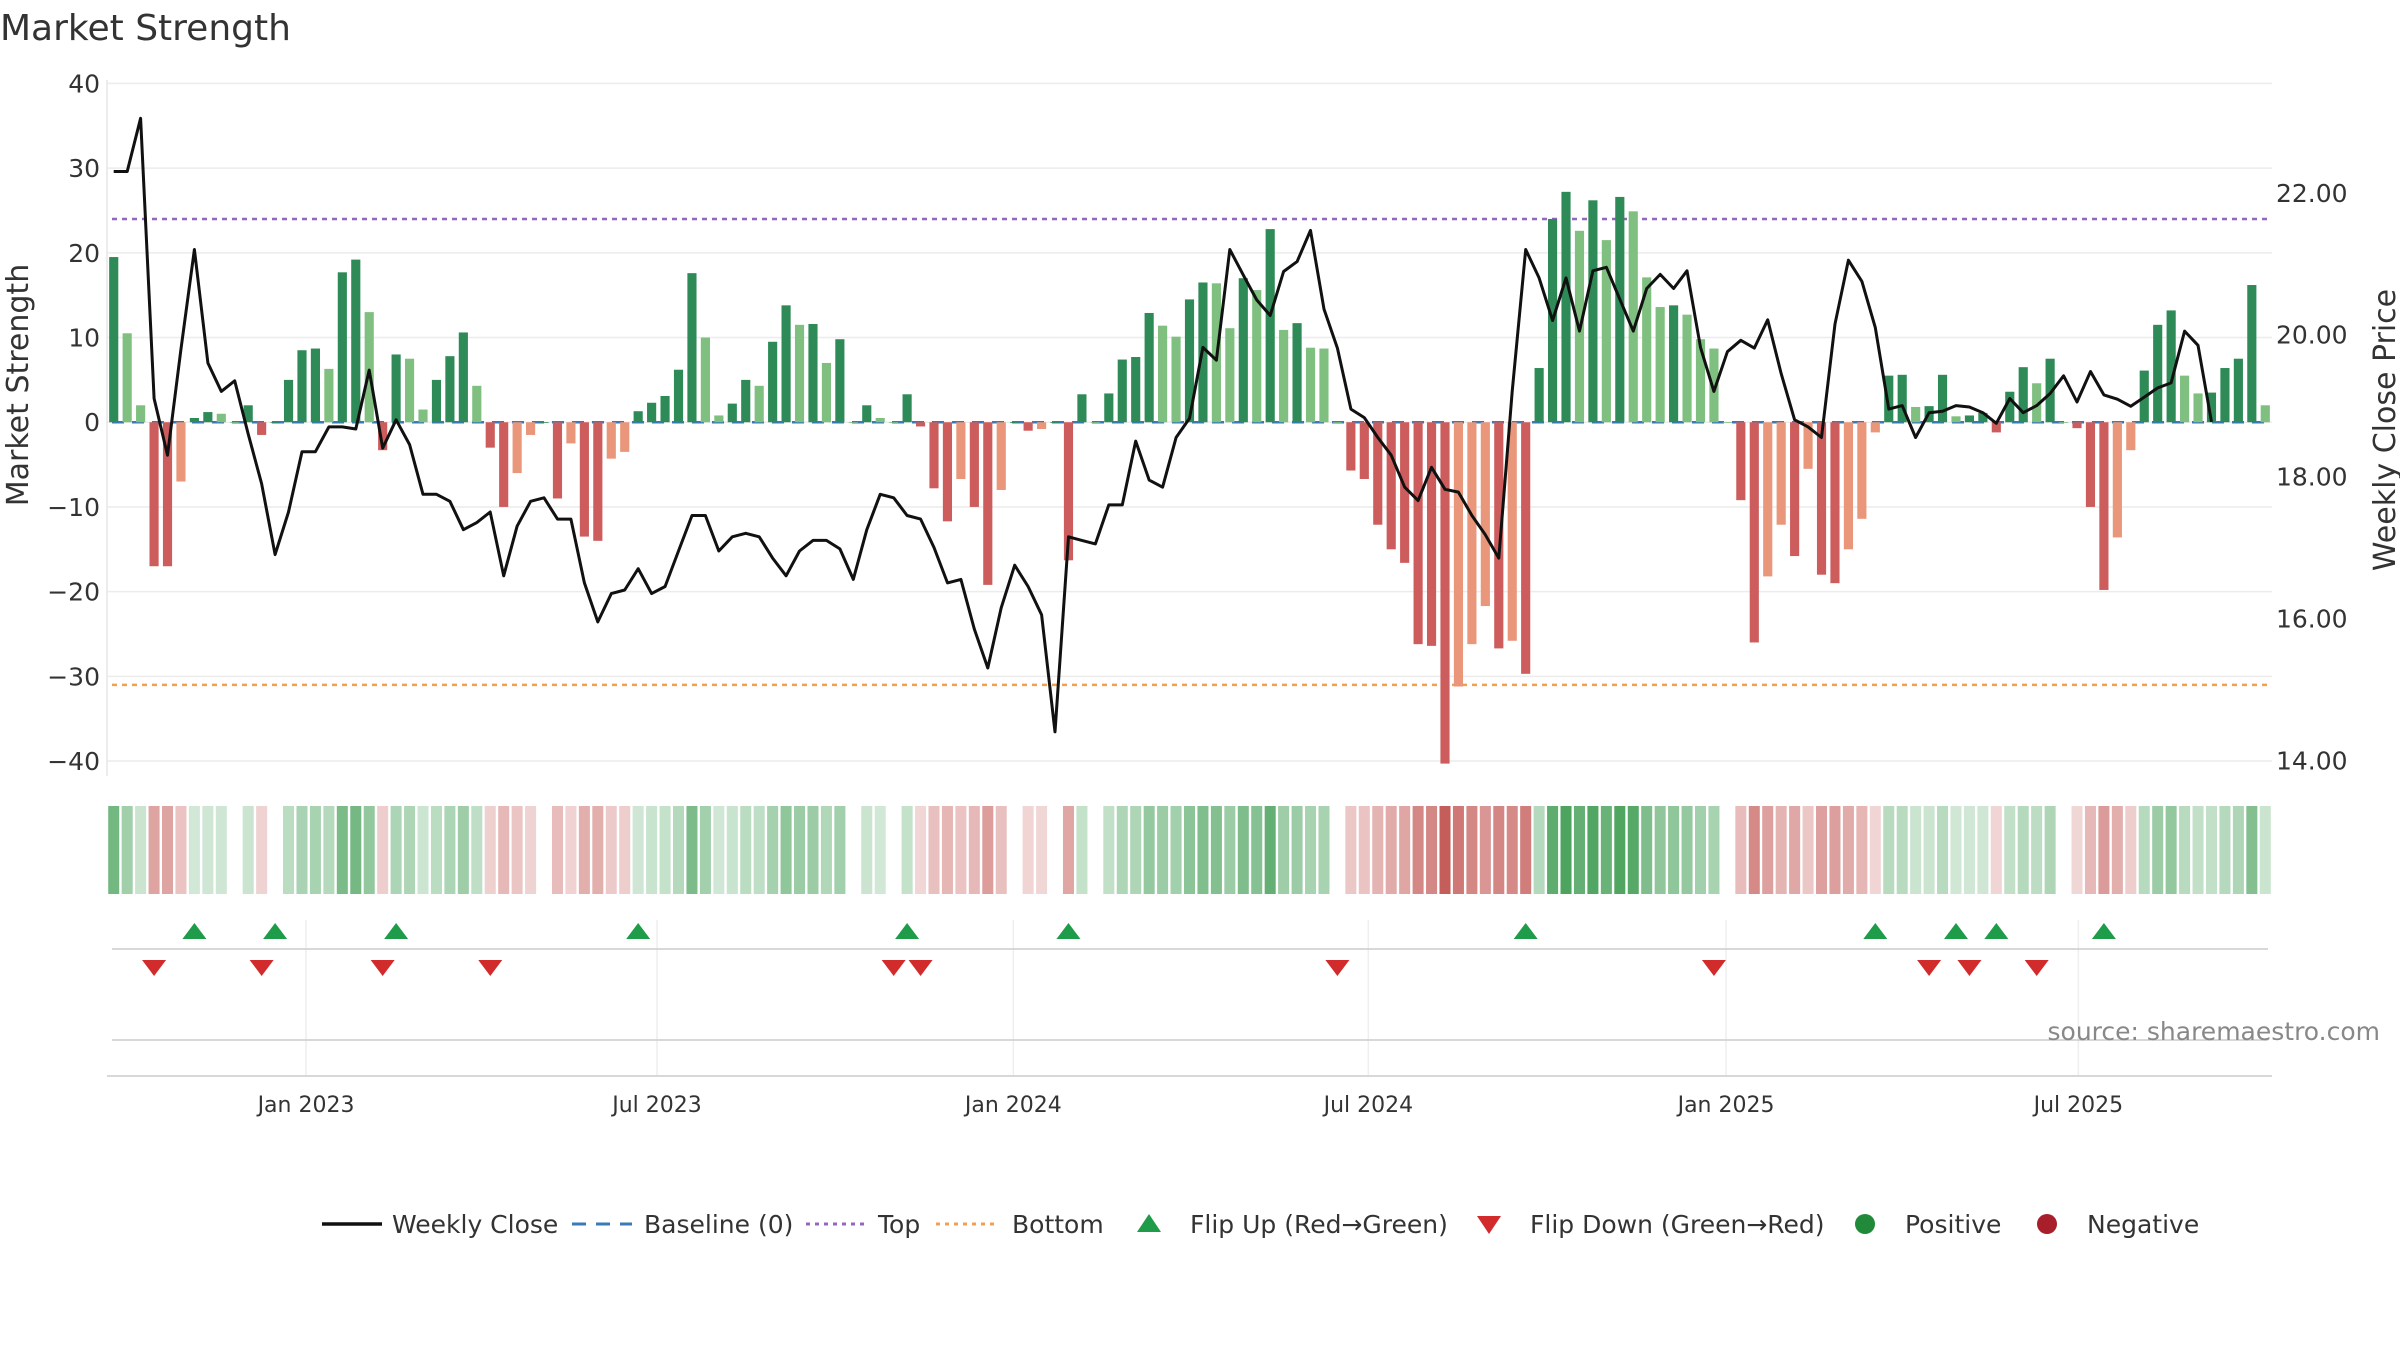 This screenshot has height=1350, width=2400. What do you see at coordinates (1189, 850) in the screenshot?
I see `strength-heat-strip` at bounding box center [1189, 850].